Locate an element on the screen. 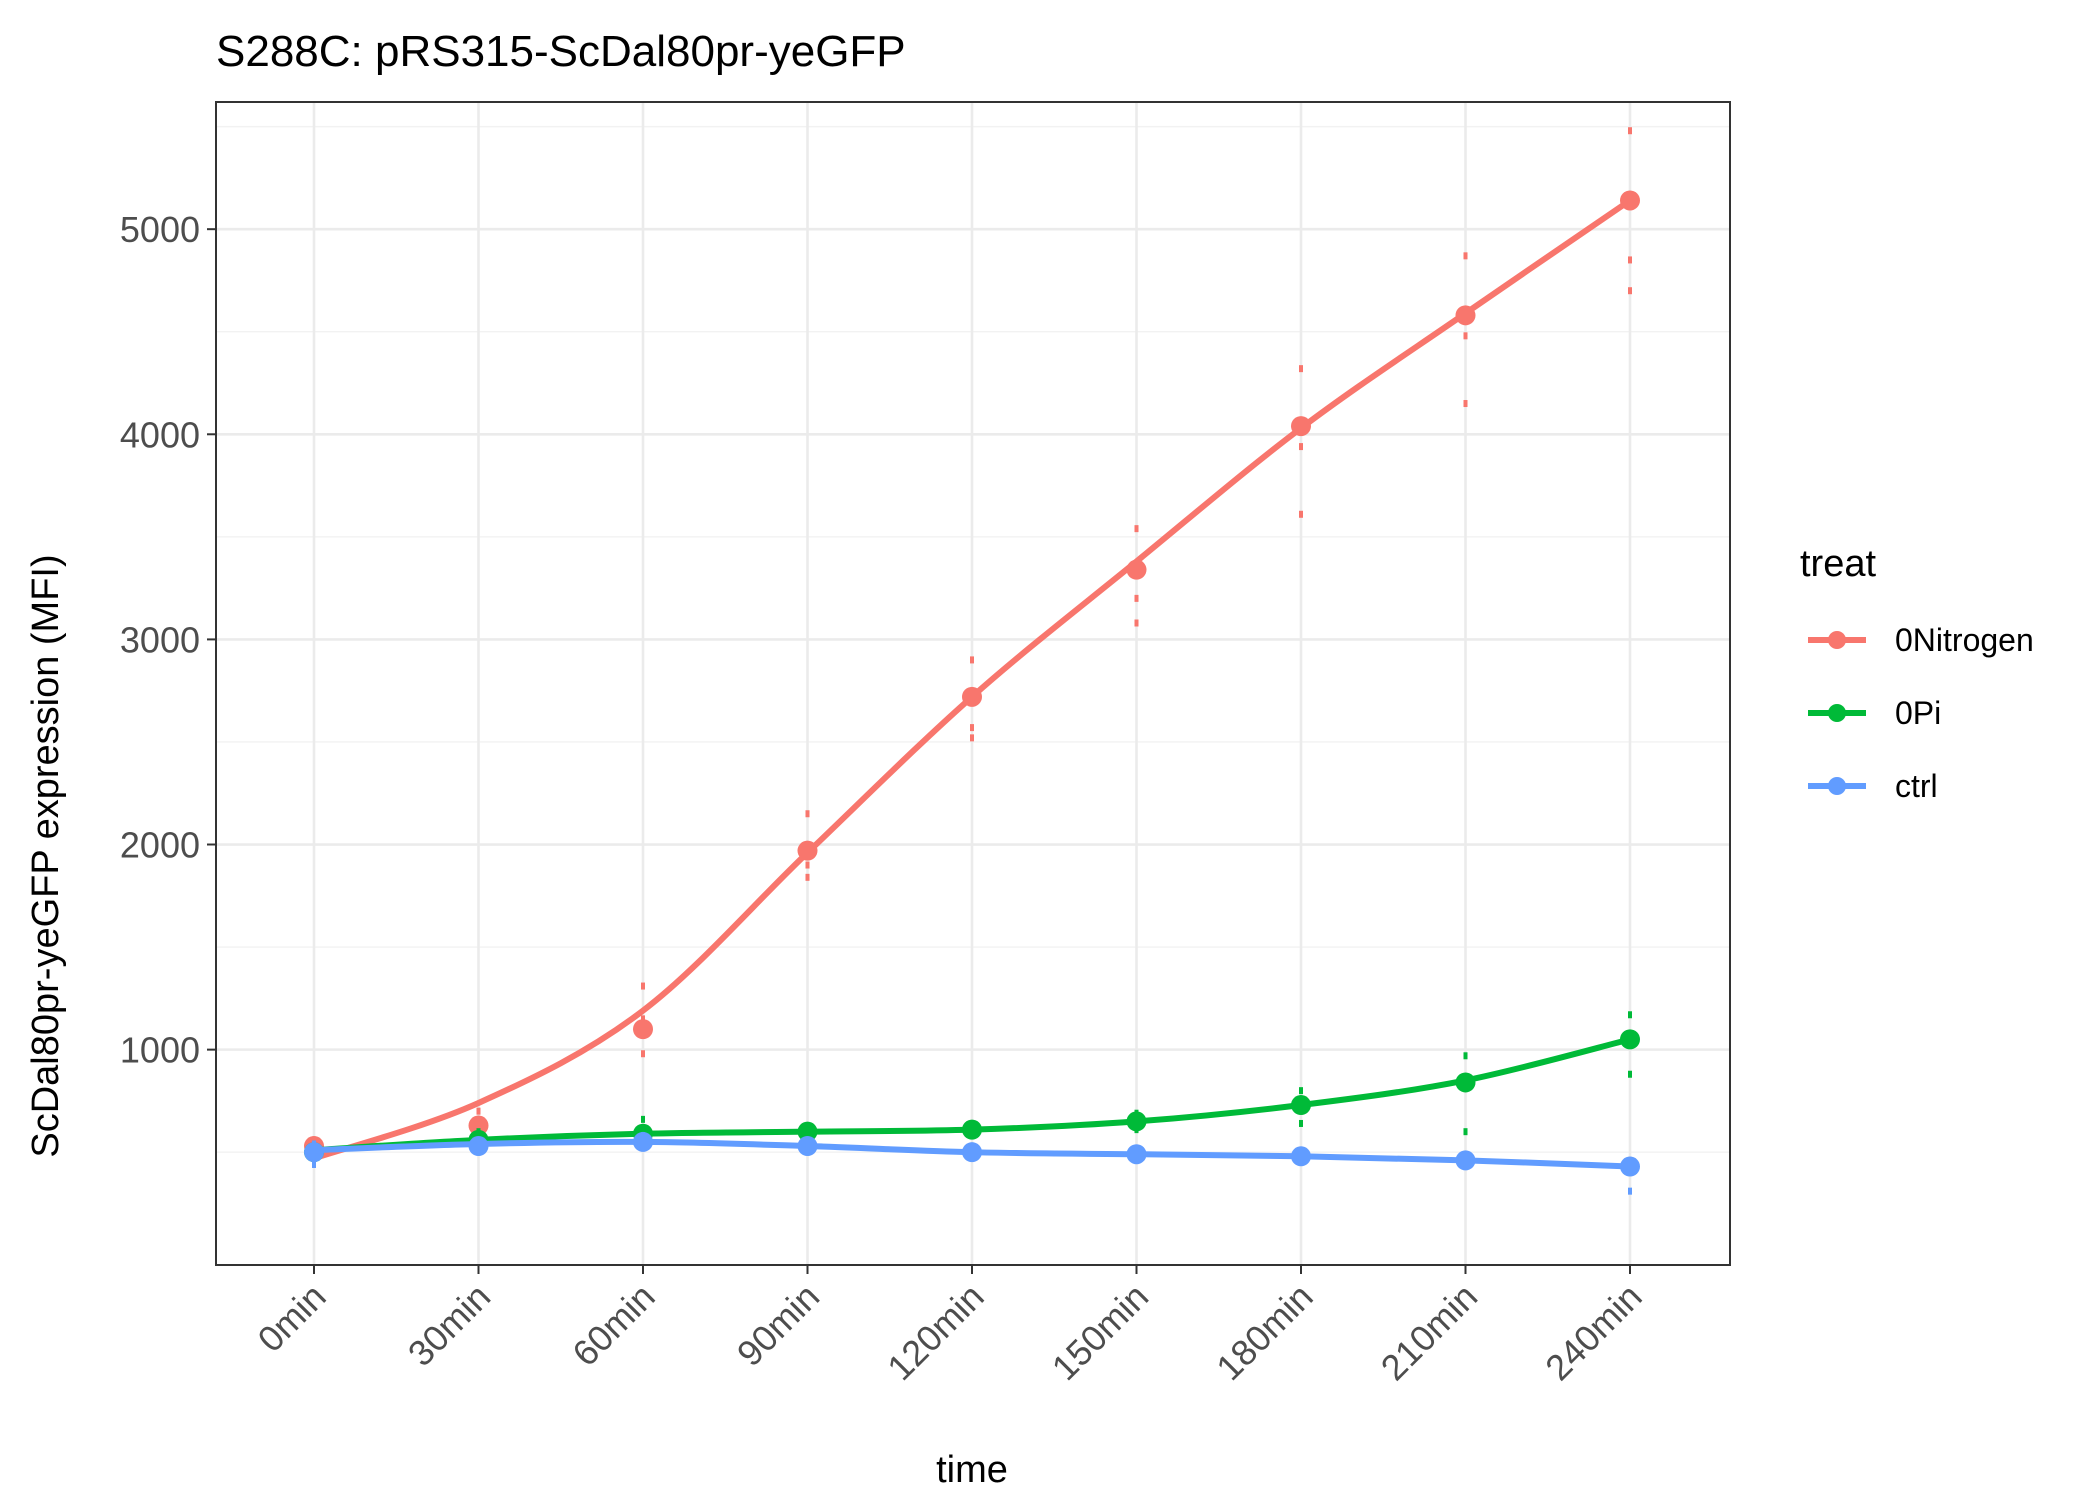  legend-item-ctrl: ctrl is located at coordinates (1873, 786).